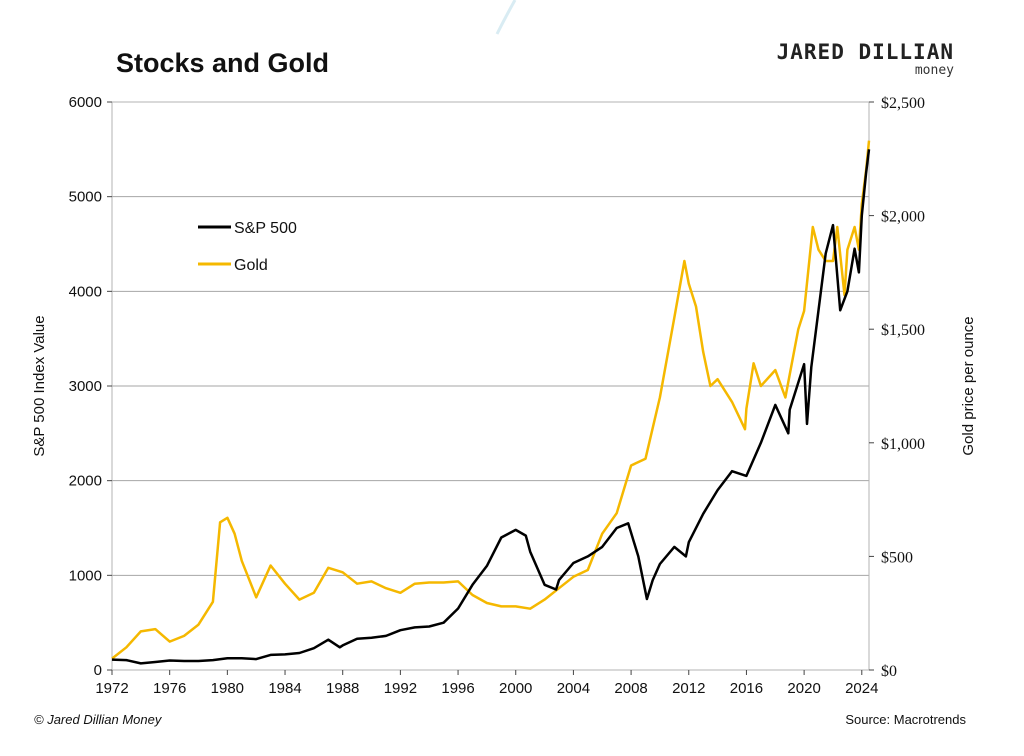 The height and width of the screenshot is (756, 1024). What do you see at coordinates (903, 217) in the screenshot?
I see `y-tick-label-right: $2,000` at bounding box center [903, 217].